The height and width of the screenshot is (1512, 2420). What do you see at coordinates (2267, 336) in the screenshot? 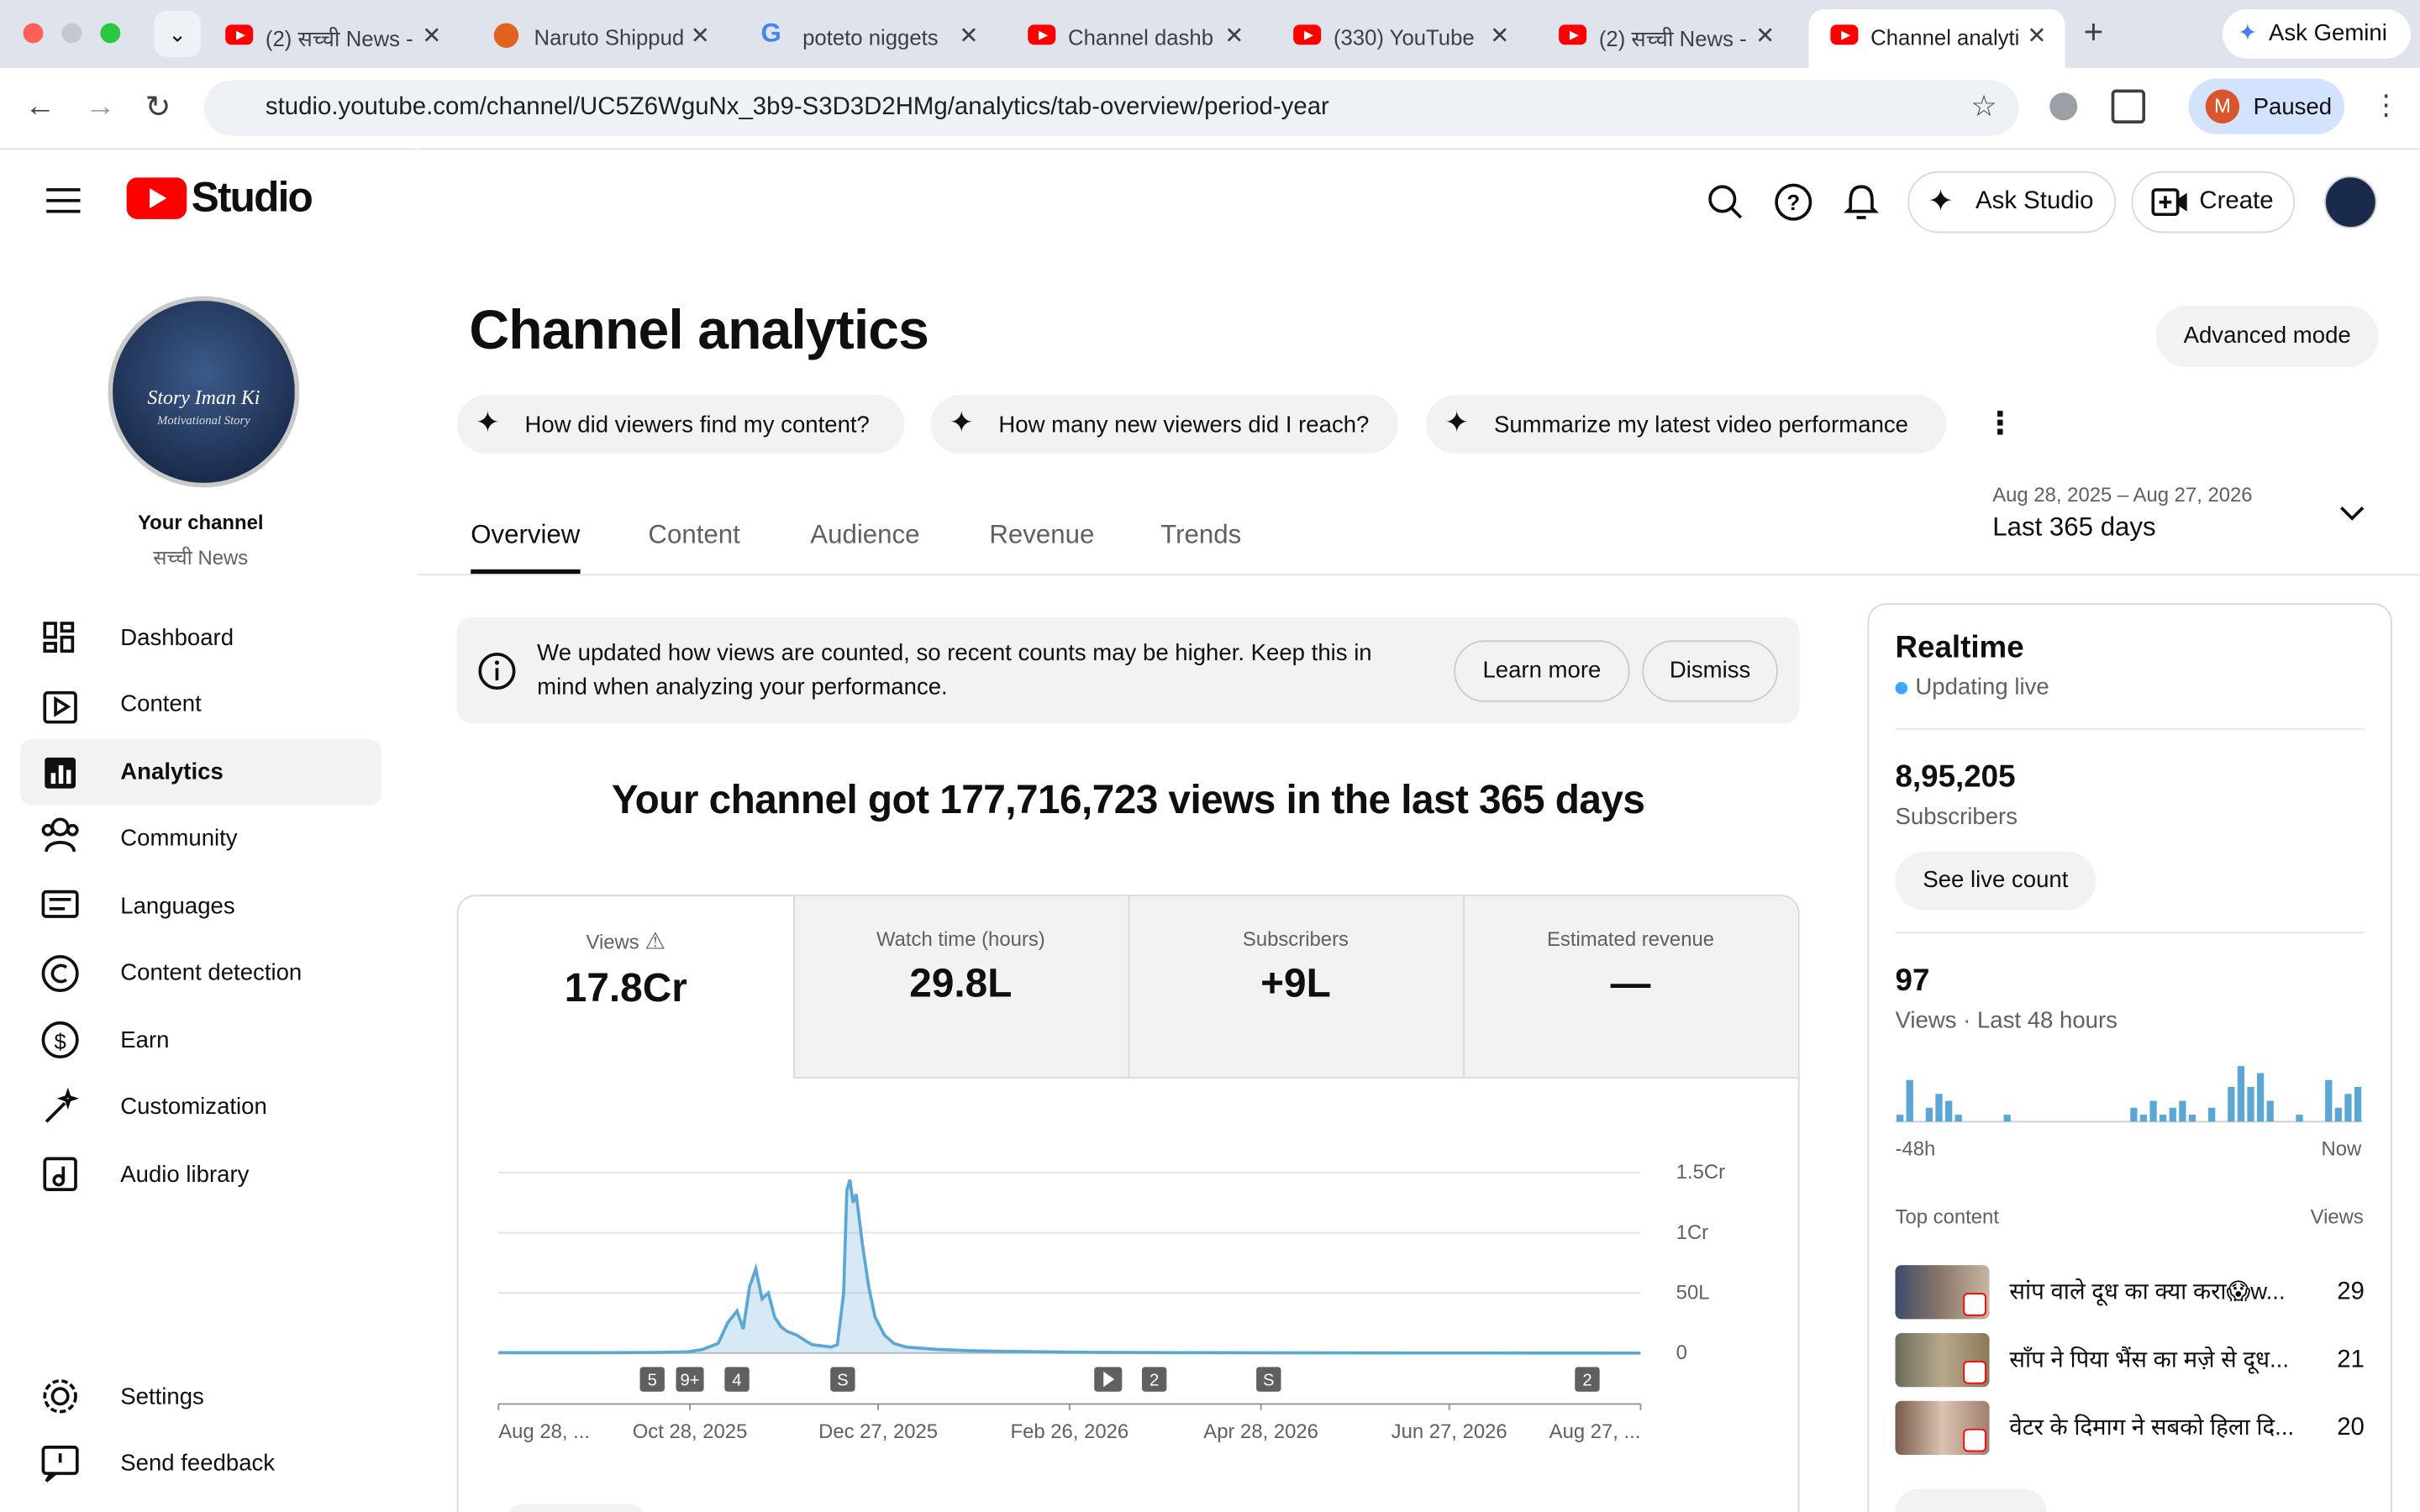
I see `advanced-mode-button: Advanced mode` at bounding box center [2267, 336].